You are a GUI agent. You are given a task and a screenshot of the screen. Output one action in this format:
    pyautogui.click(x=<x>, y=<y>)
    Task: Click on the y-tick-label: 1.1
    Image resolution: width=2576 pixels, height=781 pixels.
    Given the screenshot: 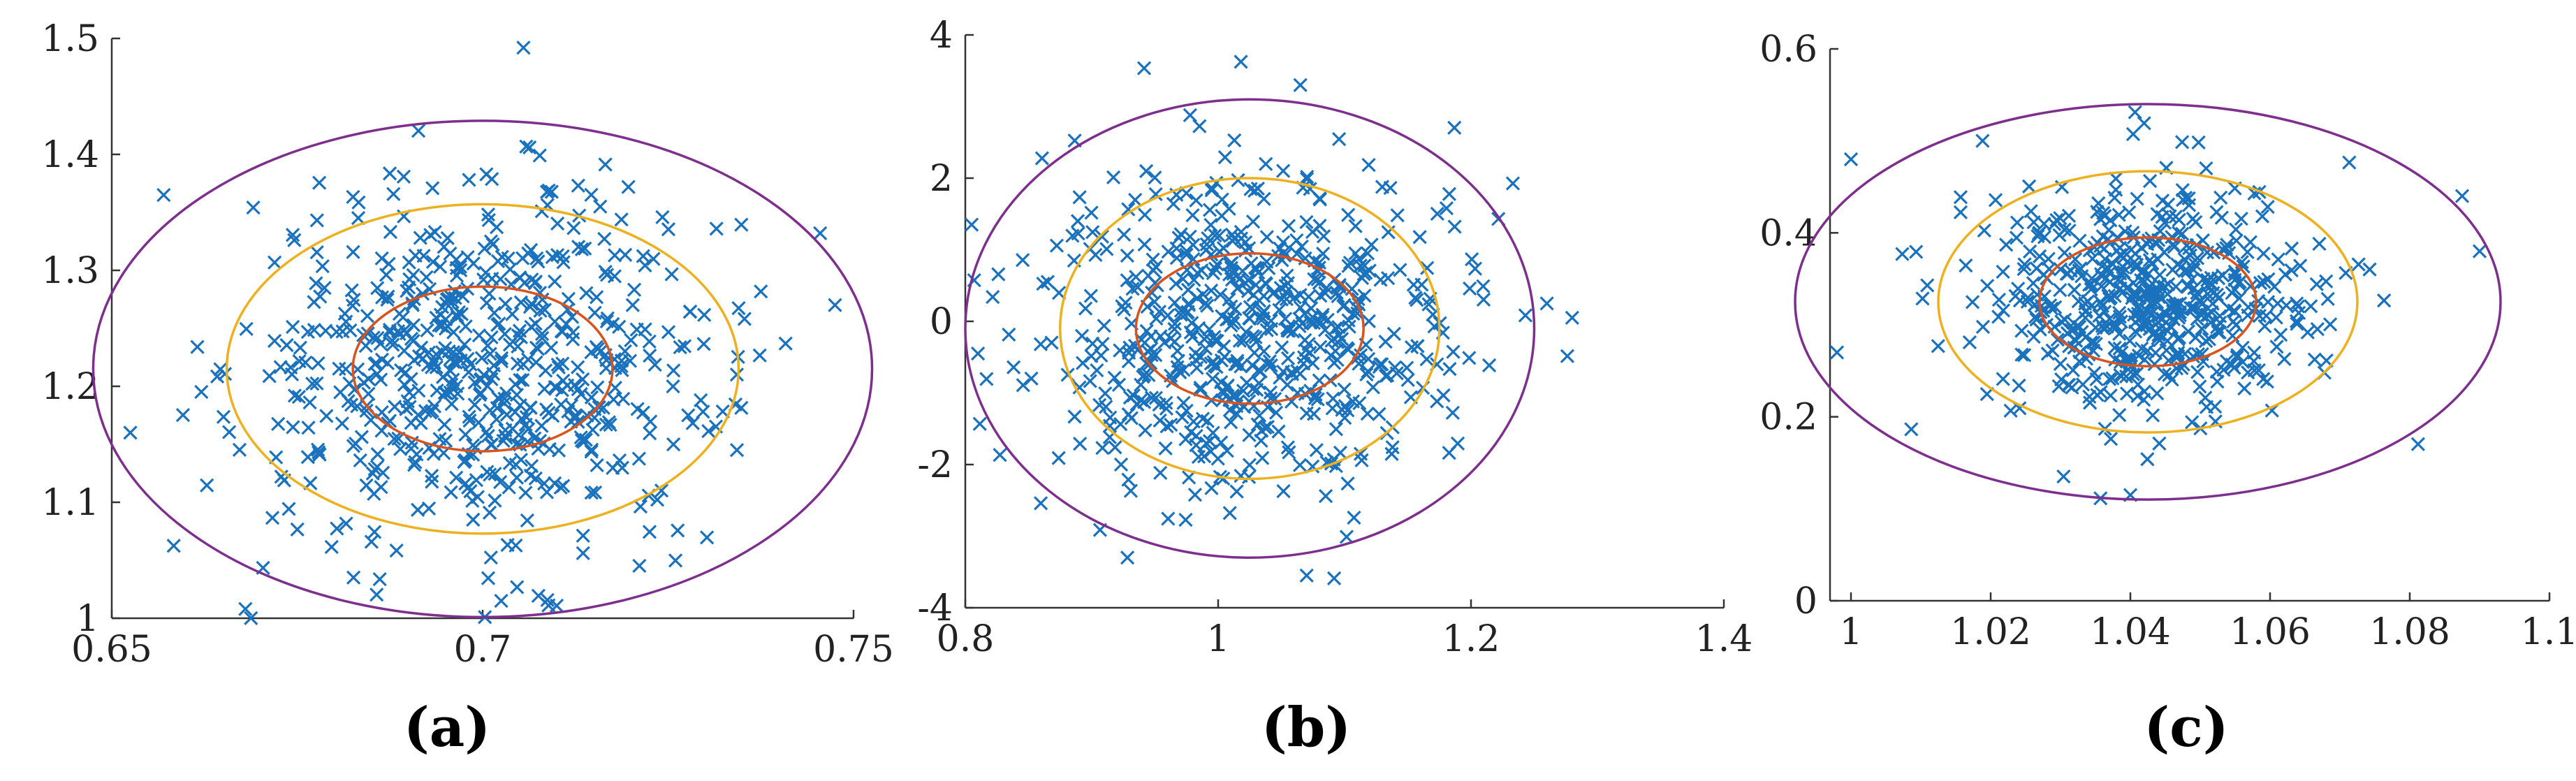 What is the action you would take?
    pyautogui.click(x=70, y=503)
    